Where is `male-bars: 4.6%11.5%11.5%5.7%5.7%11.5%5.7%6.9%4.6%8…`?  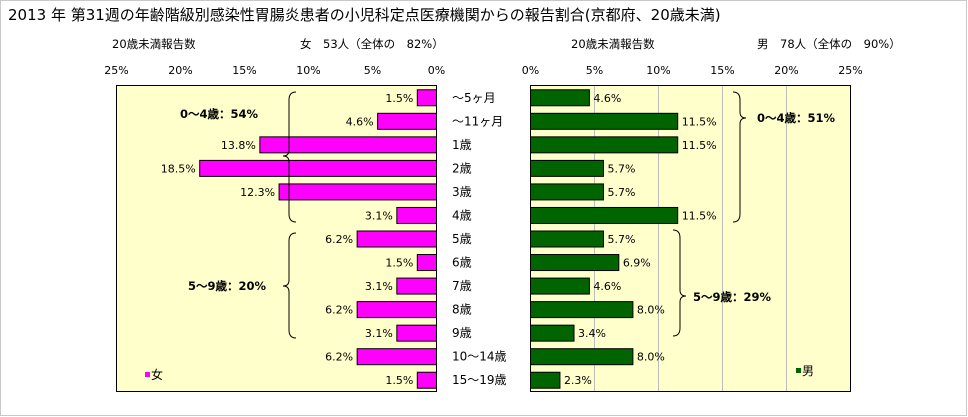
male-bars: 4.6%11.5%11.5%5.7%5.7%11.5%5.7%6.9%4.6%8… is located at coordinates (623, 239).